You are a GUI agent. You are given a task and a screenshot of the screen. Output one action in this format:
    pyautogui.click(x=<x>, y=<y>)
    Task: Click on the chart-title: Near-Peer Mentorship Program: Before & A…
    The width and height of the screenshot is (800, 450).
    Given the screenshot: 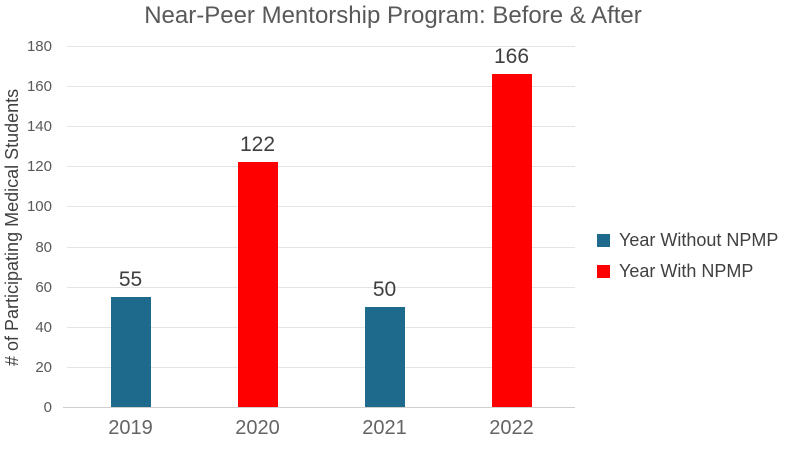 What is the action you would take?
    pyautogui.click(x=393, y=15)
    